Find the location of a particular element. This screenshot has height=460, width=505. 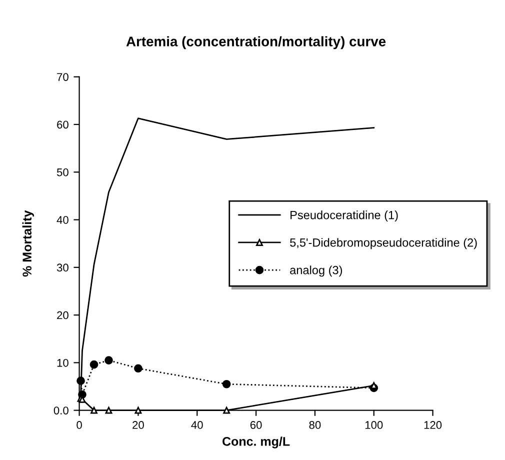

x-axis-title: Conc. mg/L is located at coordinates (256, 442).